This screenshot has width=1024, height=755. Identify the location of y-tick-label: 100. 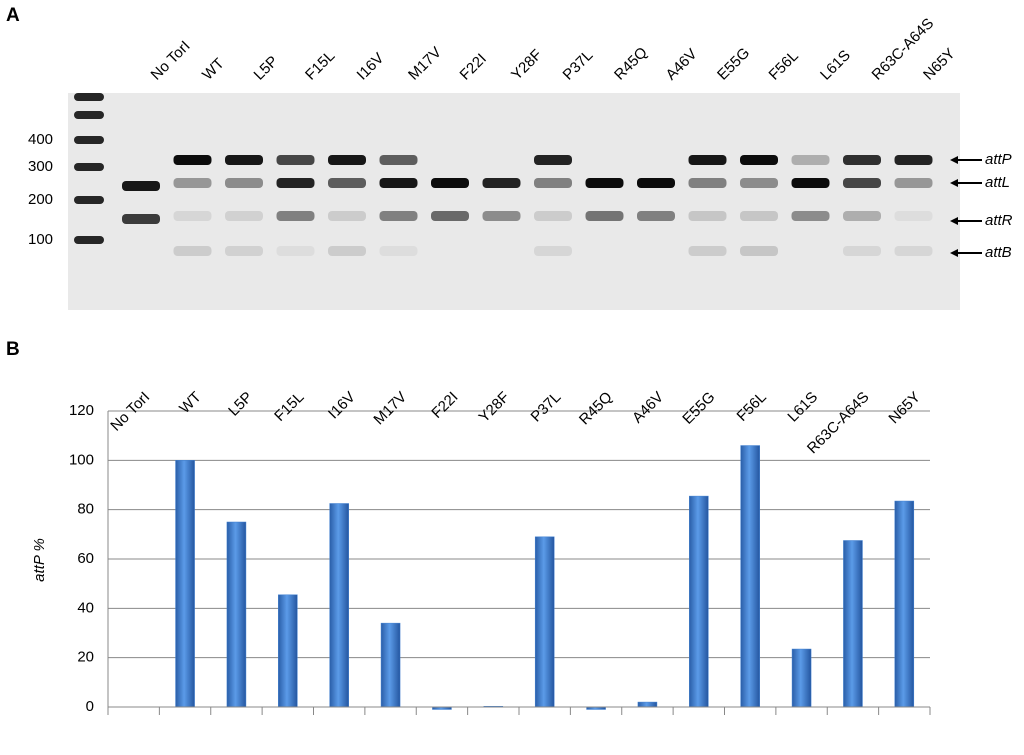
(81, 459).